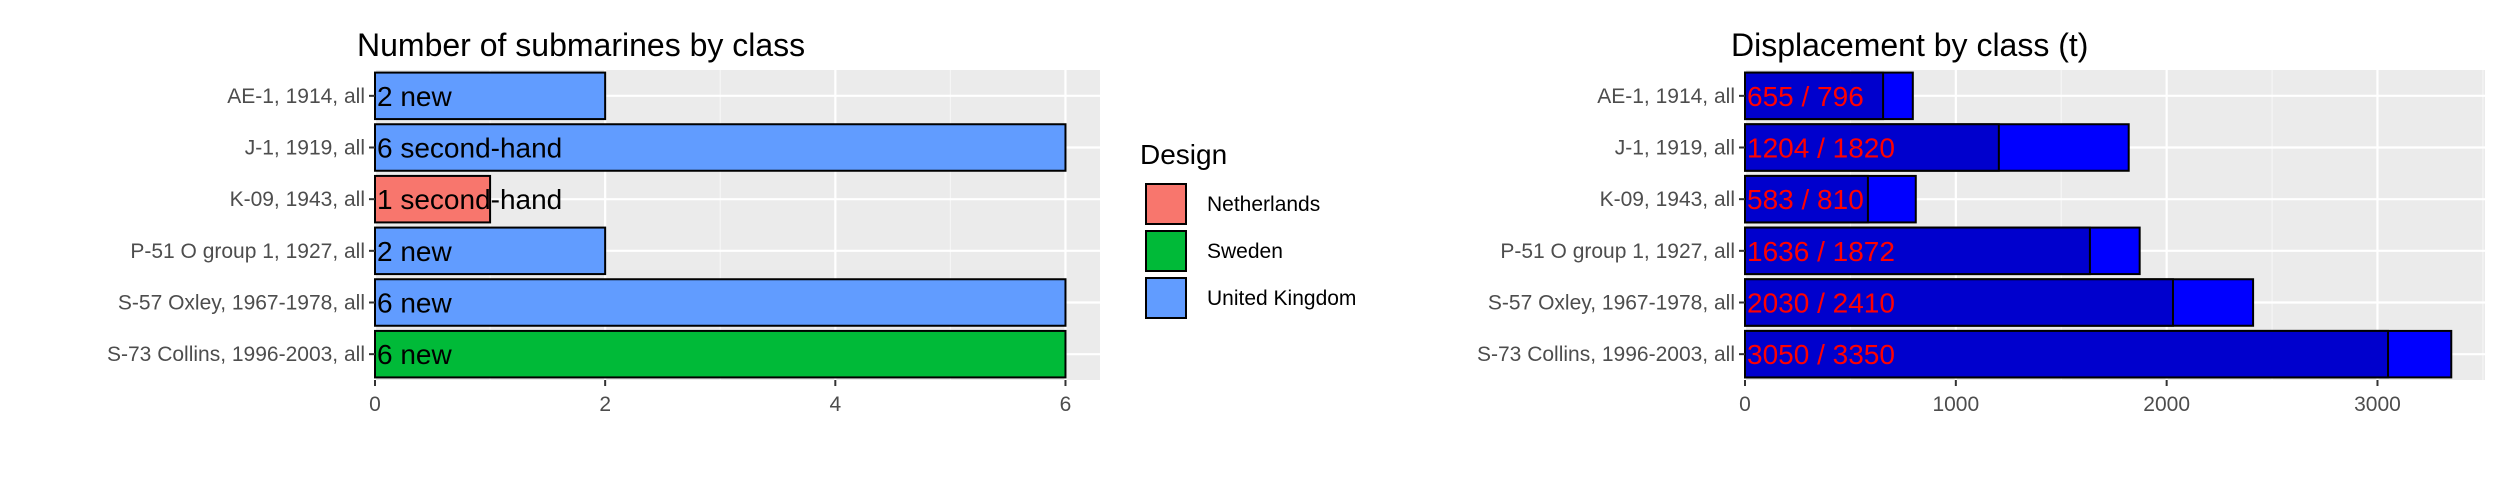 This screenshot has height=480, width=2496. What do you see at coordinates (1821, 354) in the screenshot?
I see `bar-label: 3050 / 3350` at bounding box center [1821, 354].